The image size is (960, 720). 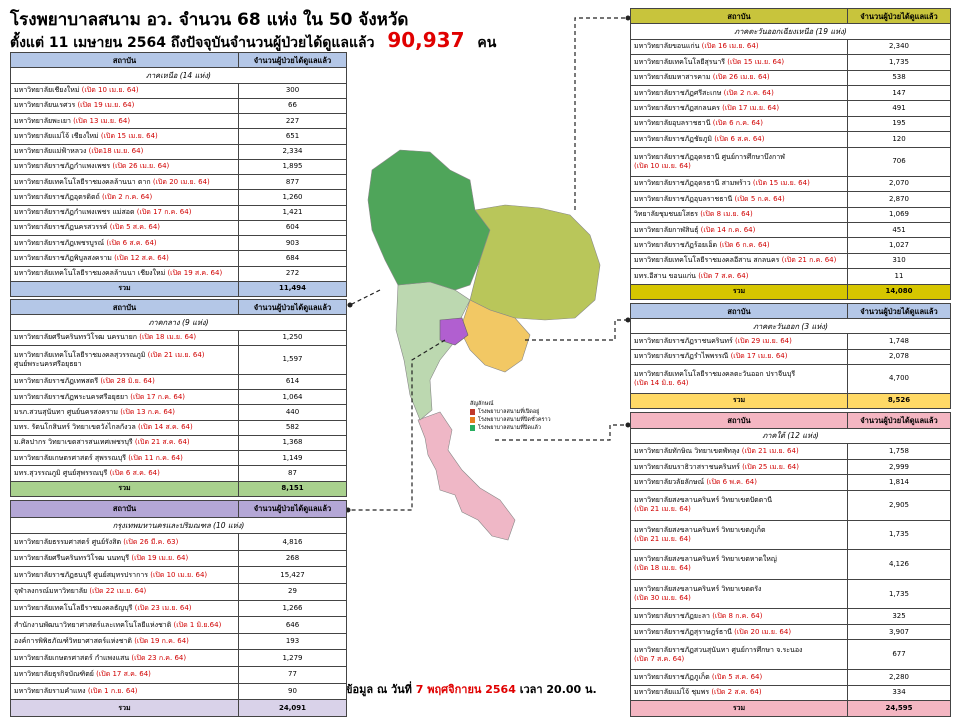 I want to click on open-date: (เปิด 8 ก.ค. 64), so click(x=737, y=616).